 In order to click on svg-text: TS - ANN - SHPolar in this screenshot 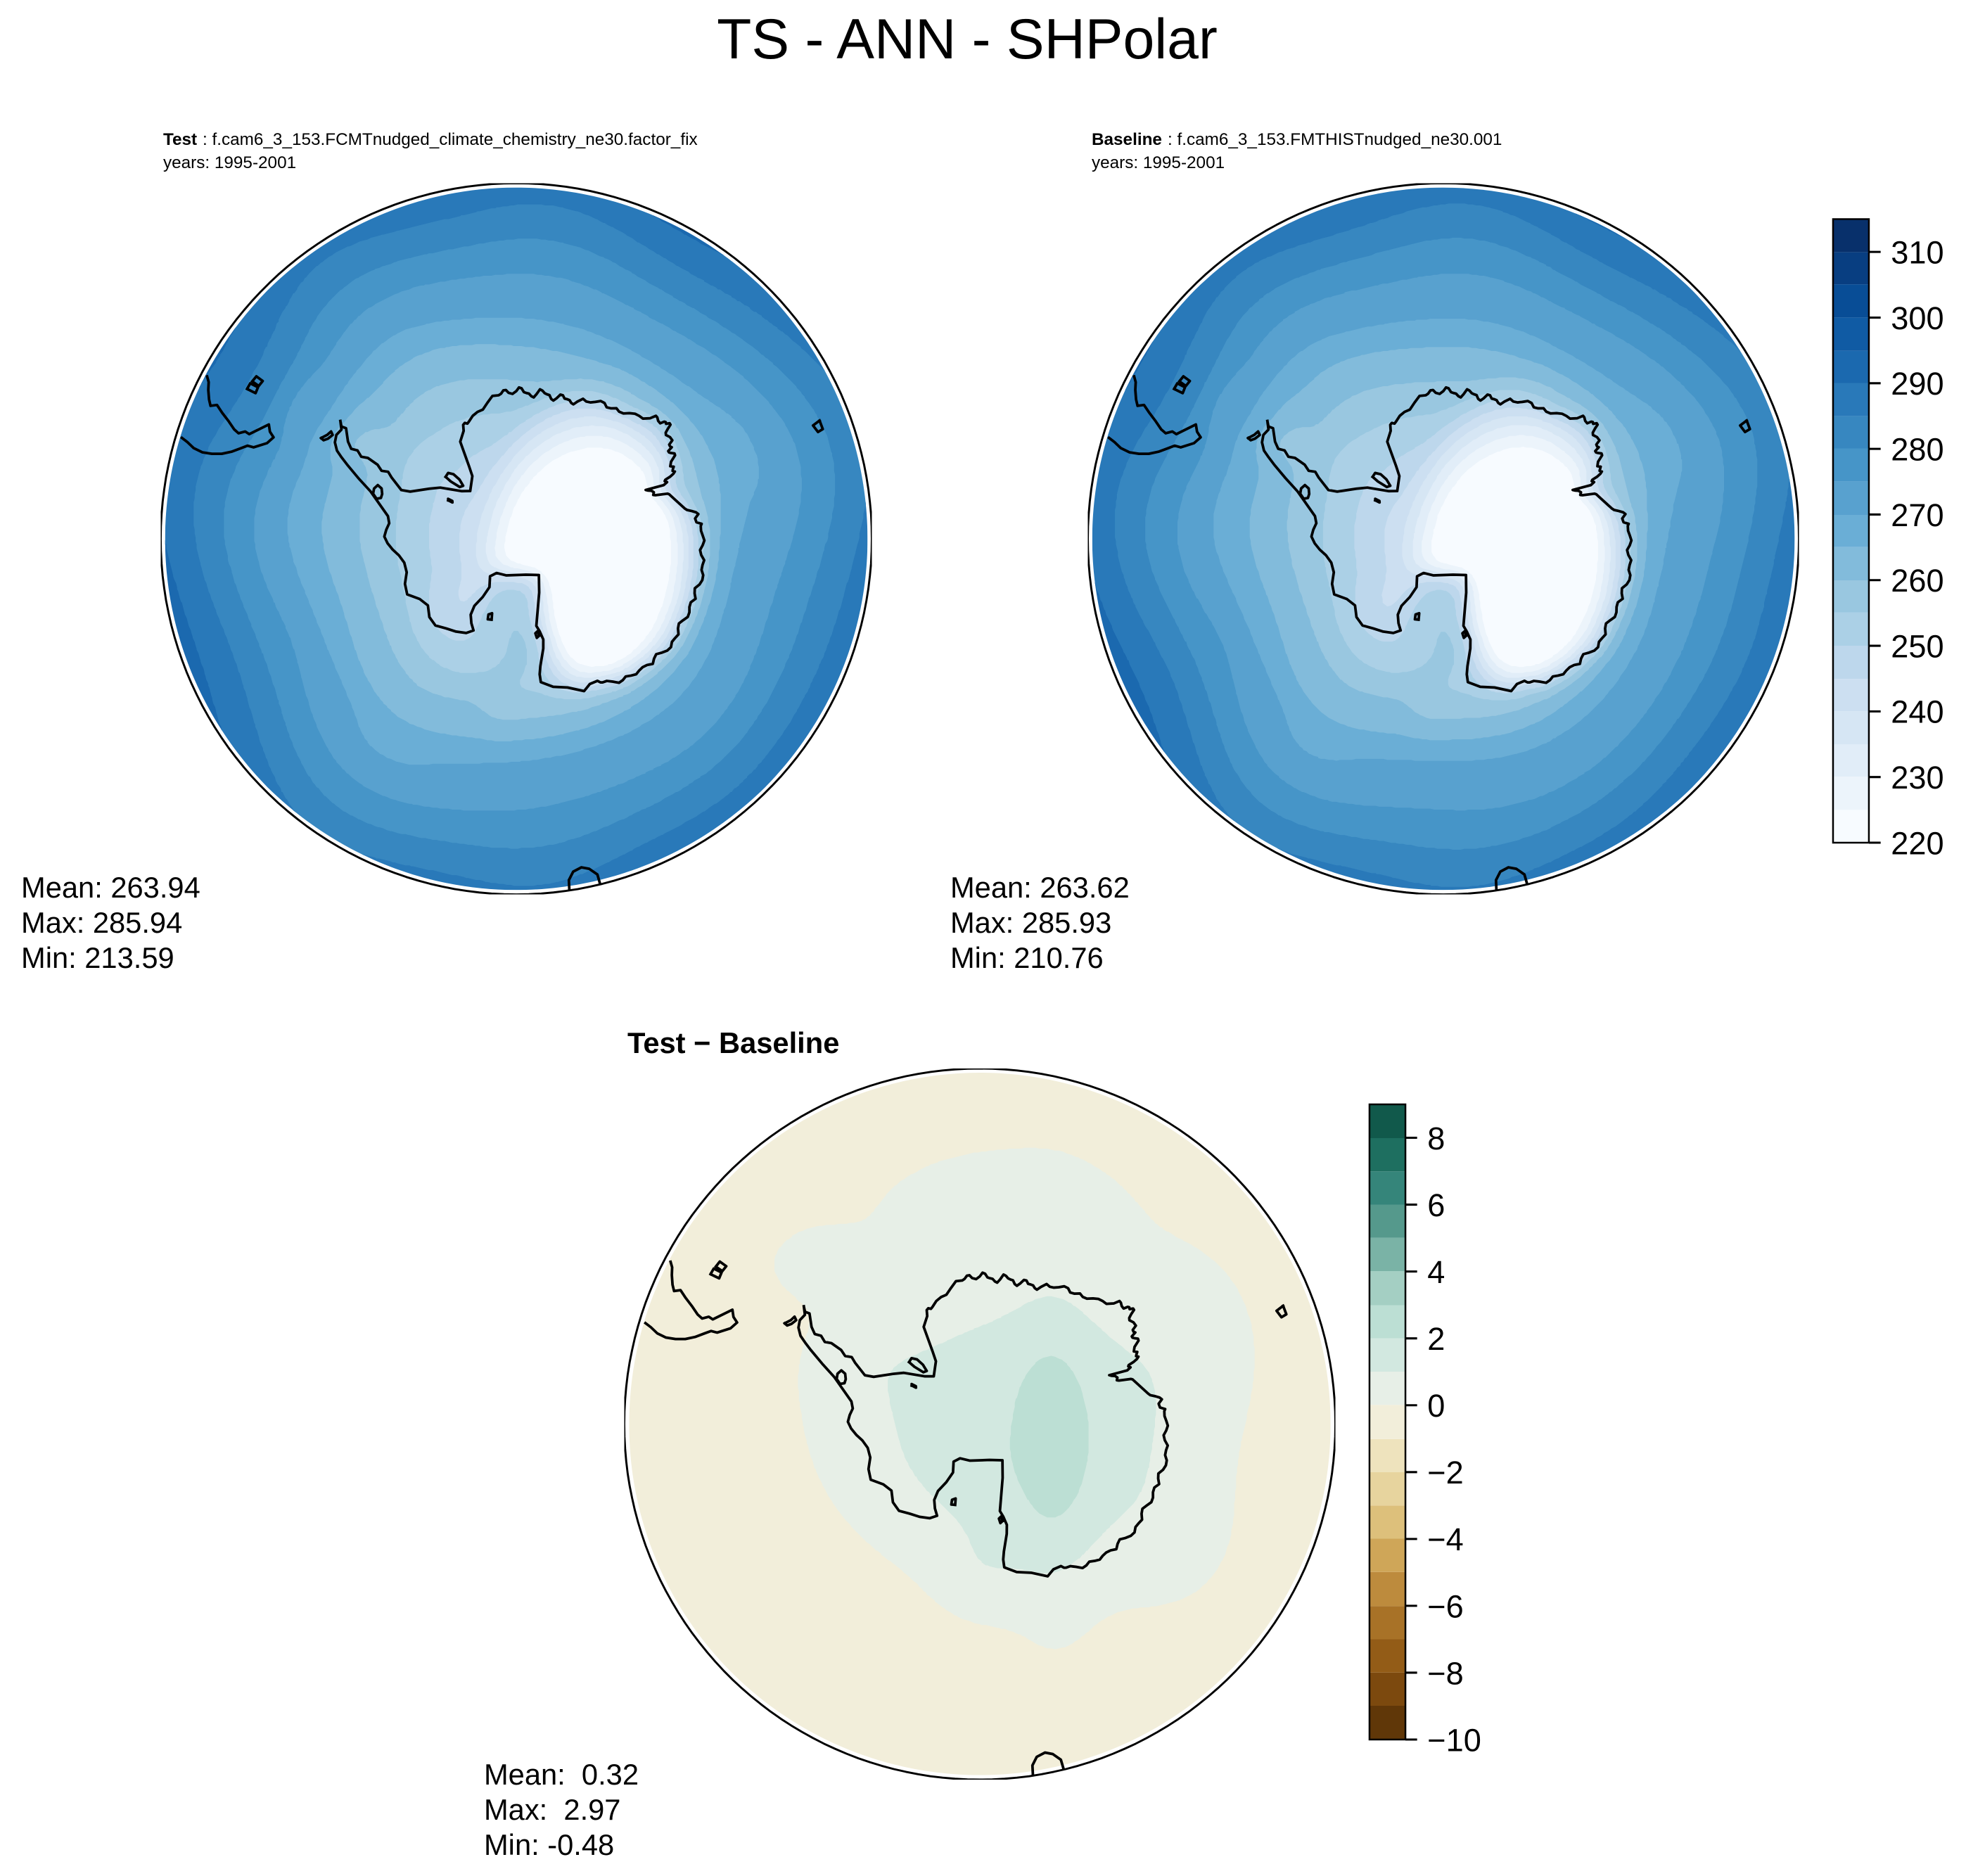, I will do `click(967, 39)`.